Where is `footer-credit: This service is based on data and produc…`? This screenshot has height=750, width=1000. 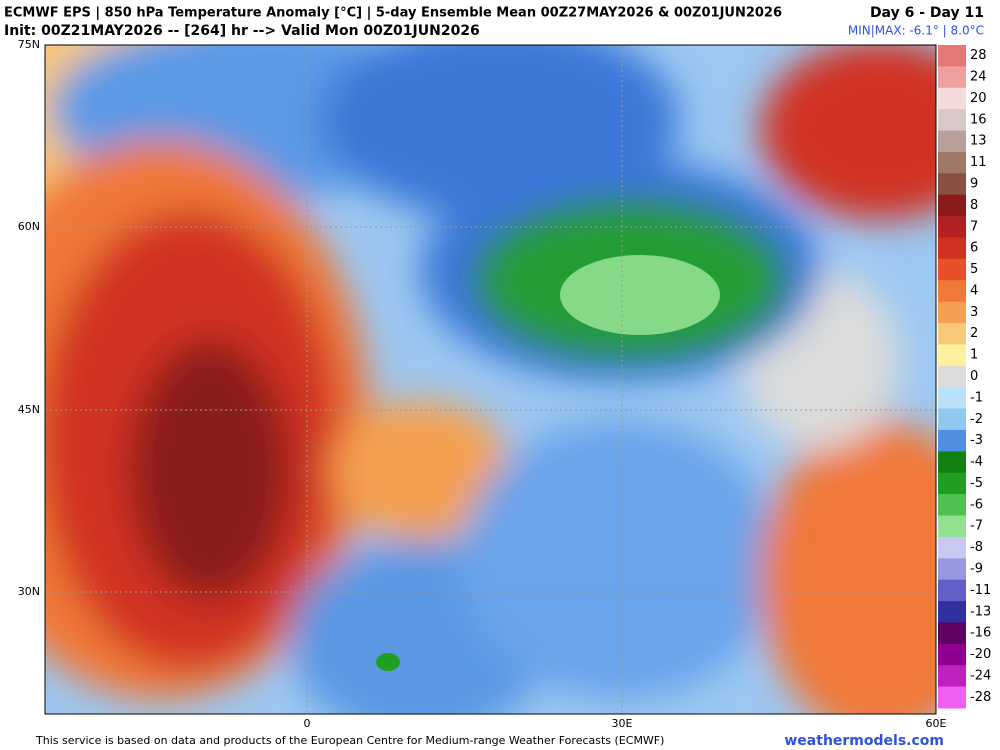 footer-credit: This service is based on data and produc… is located at coordinates (349, 740).